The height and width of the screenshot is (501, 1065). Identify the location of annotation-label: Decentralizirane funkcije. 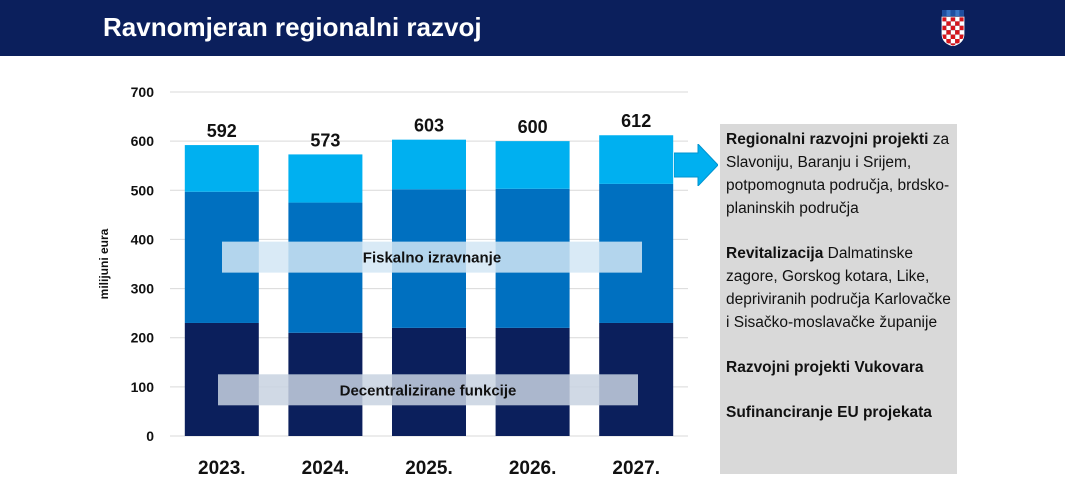
(428, 390).